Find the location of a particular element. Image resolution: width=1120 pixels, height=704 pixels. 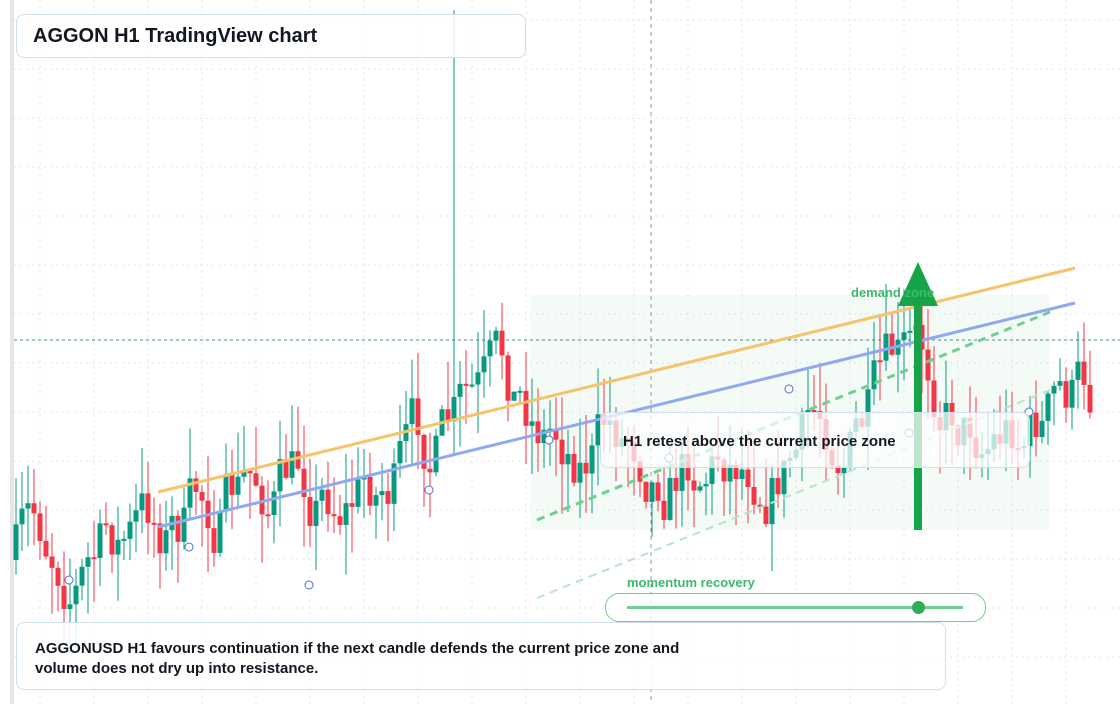

retest-callout: H1 retest above the current price zone is located at coordinates (815, 440).